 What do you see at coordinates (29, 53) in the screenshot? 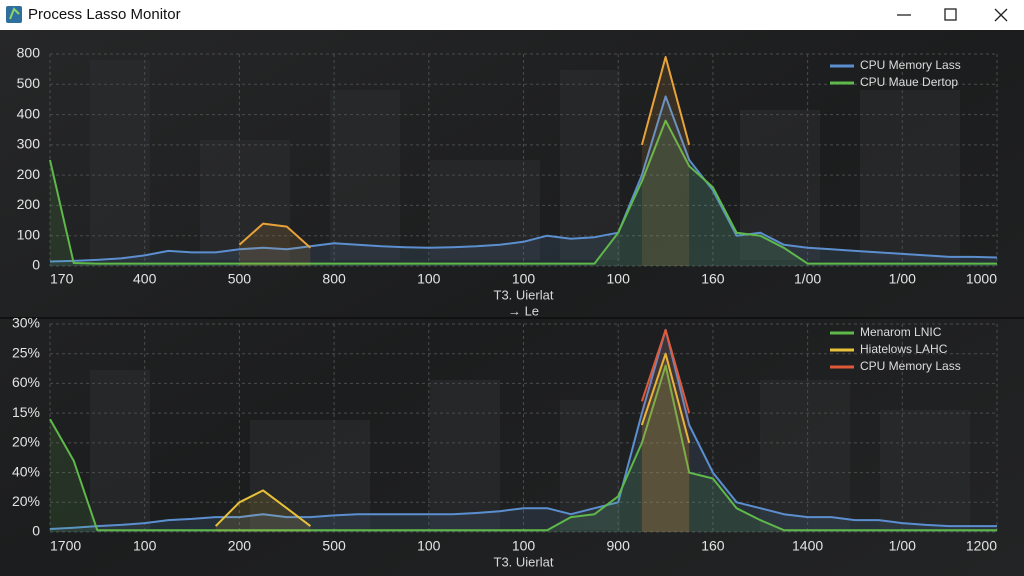
I see `y-tick-label: 800` at bounding box center [29, 53].